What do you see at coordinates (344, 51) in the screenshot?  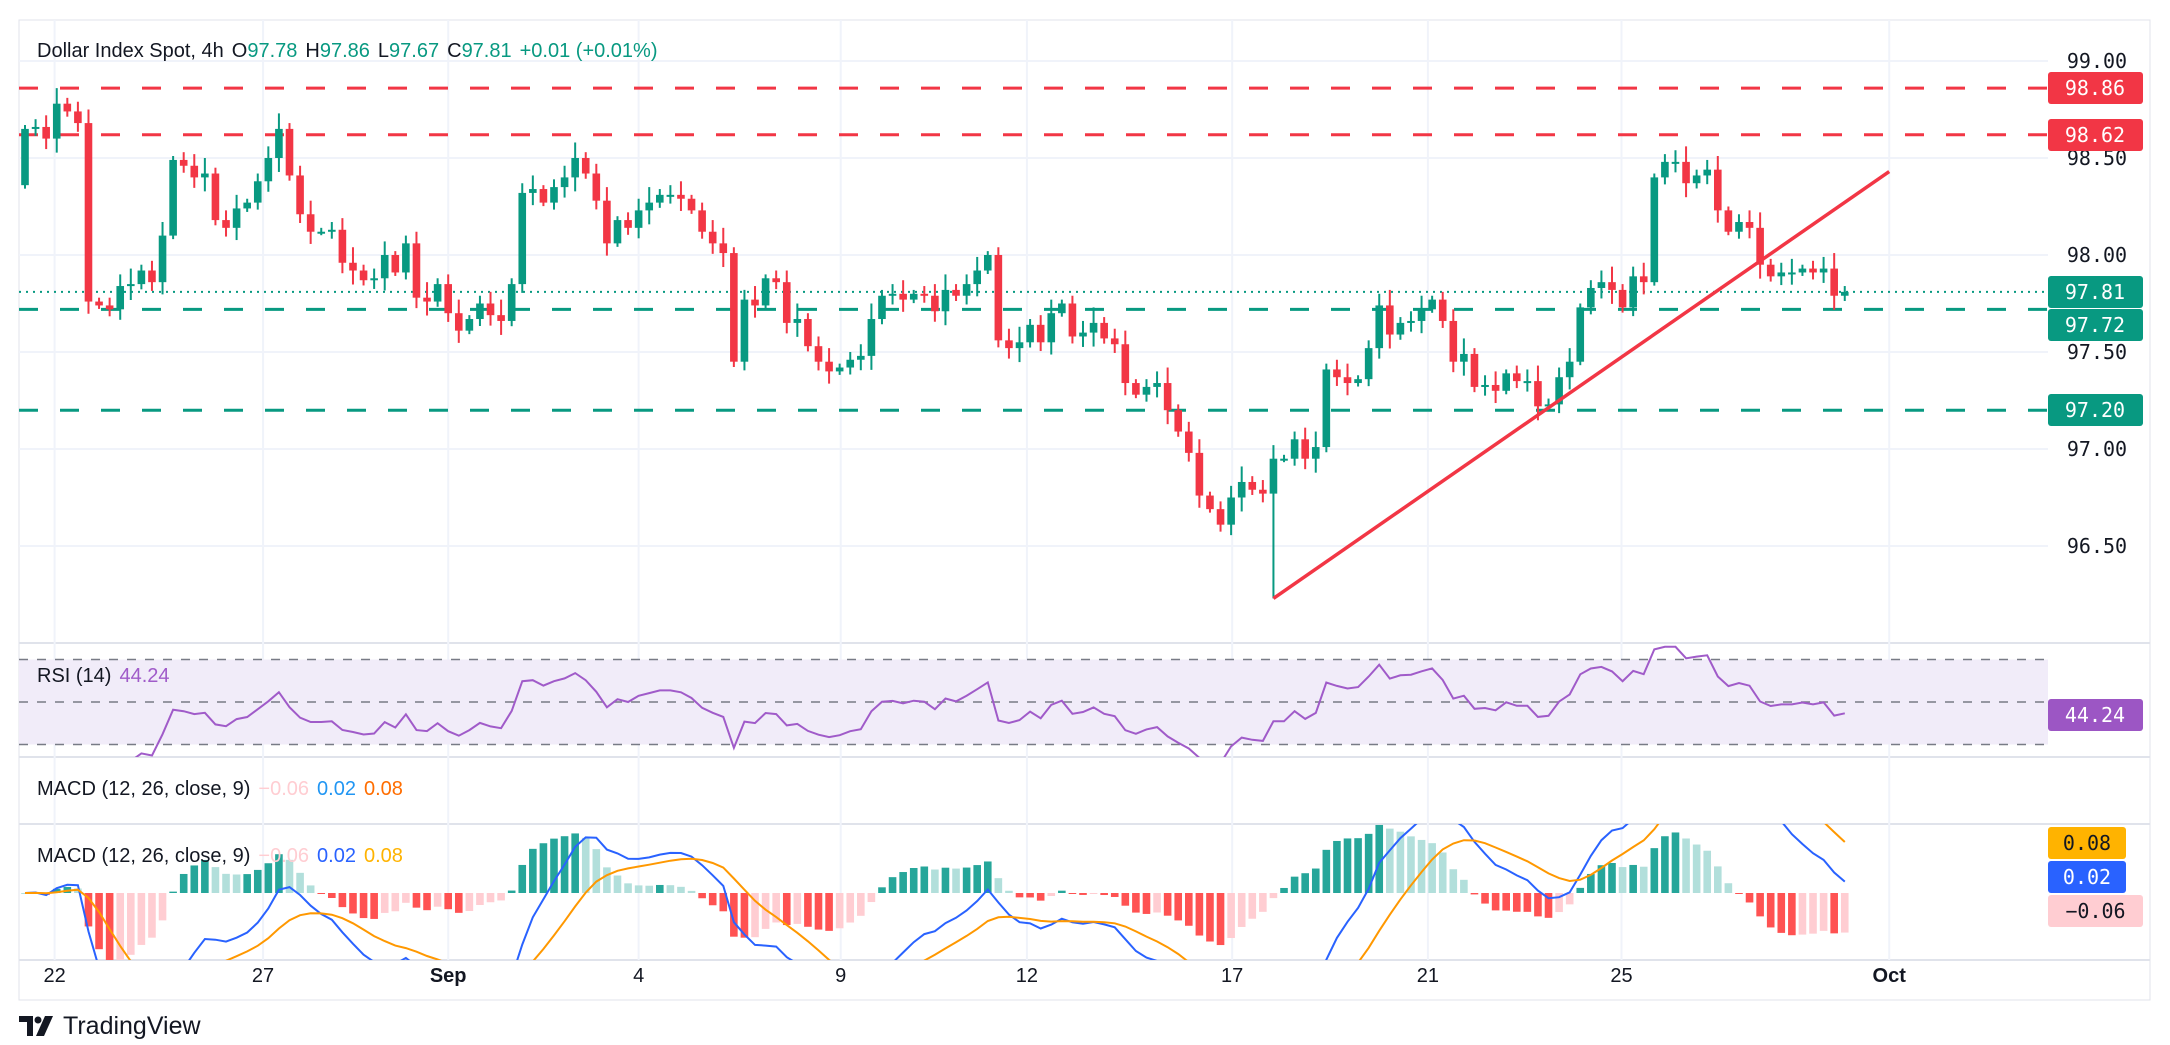 I see `high-value: 97.86` at bounding box center [344, 51].